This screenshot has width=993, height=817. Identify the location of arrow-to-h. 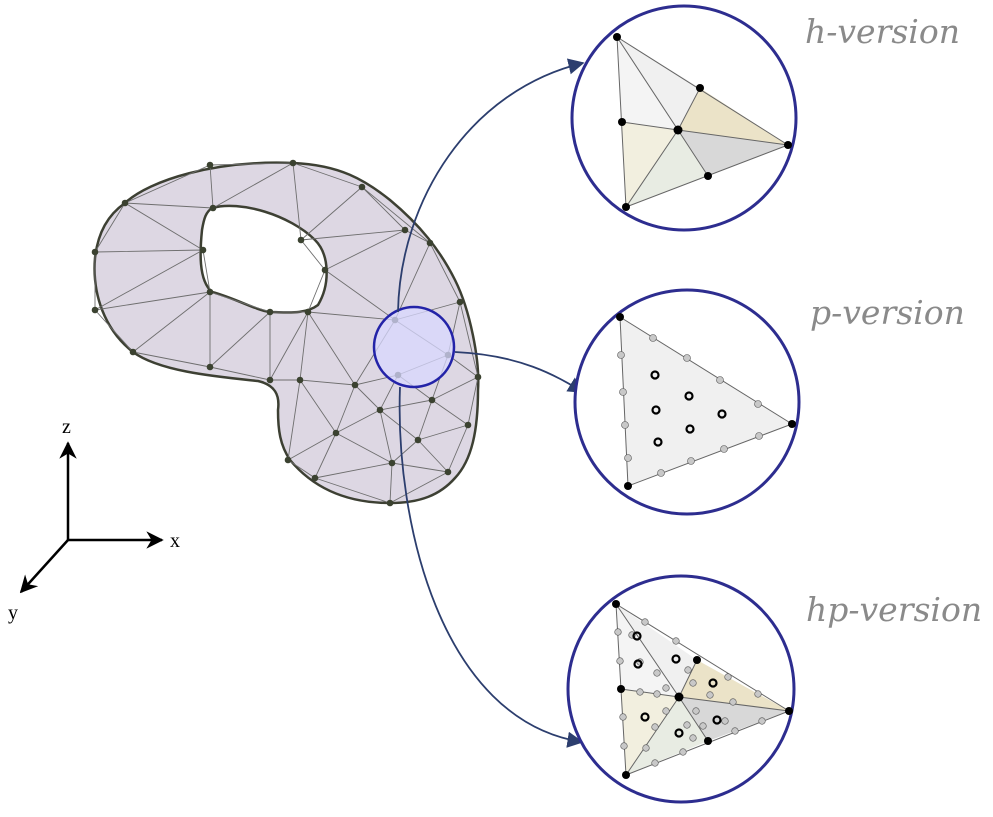
(491, 185).